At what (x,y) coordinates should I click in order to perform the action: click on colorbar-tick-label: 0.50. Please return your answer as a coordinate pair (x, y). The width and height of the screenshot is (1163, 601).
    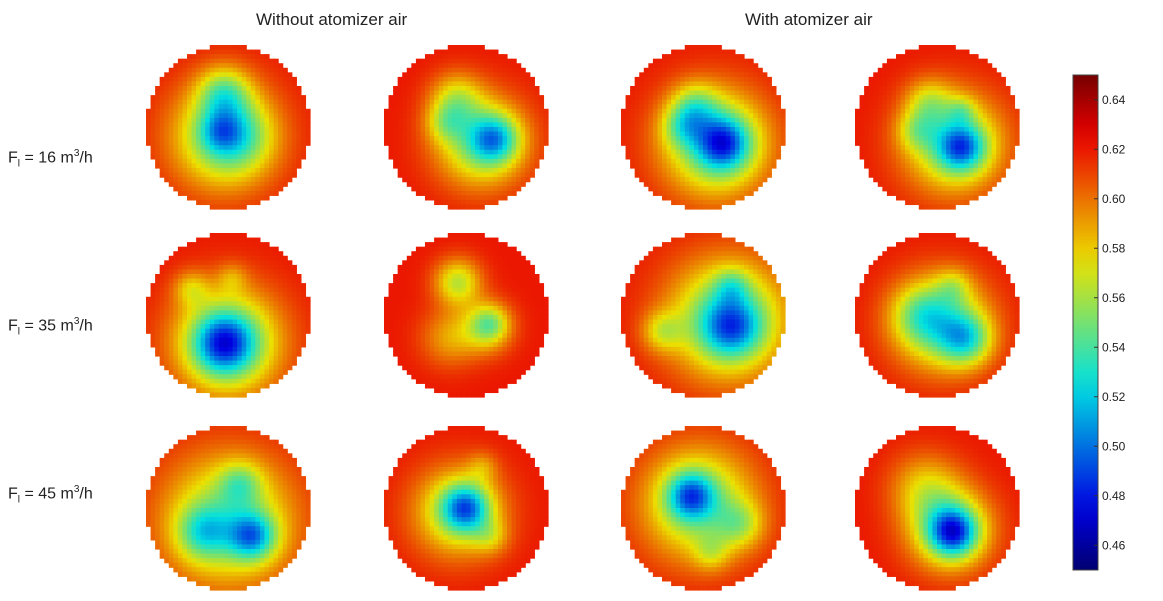
    Looking at the image, I should click on (1114, 446).